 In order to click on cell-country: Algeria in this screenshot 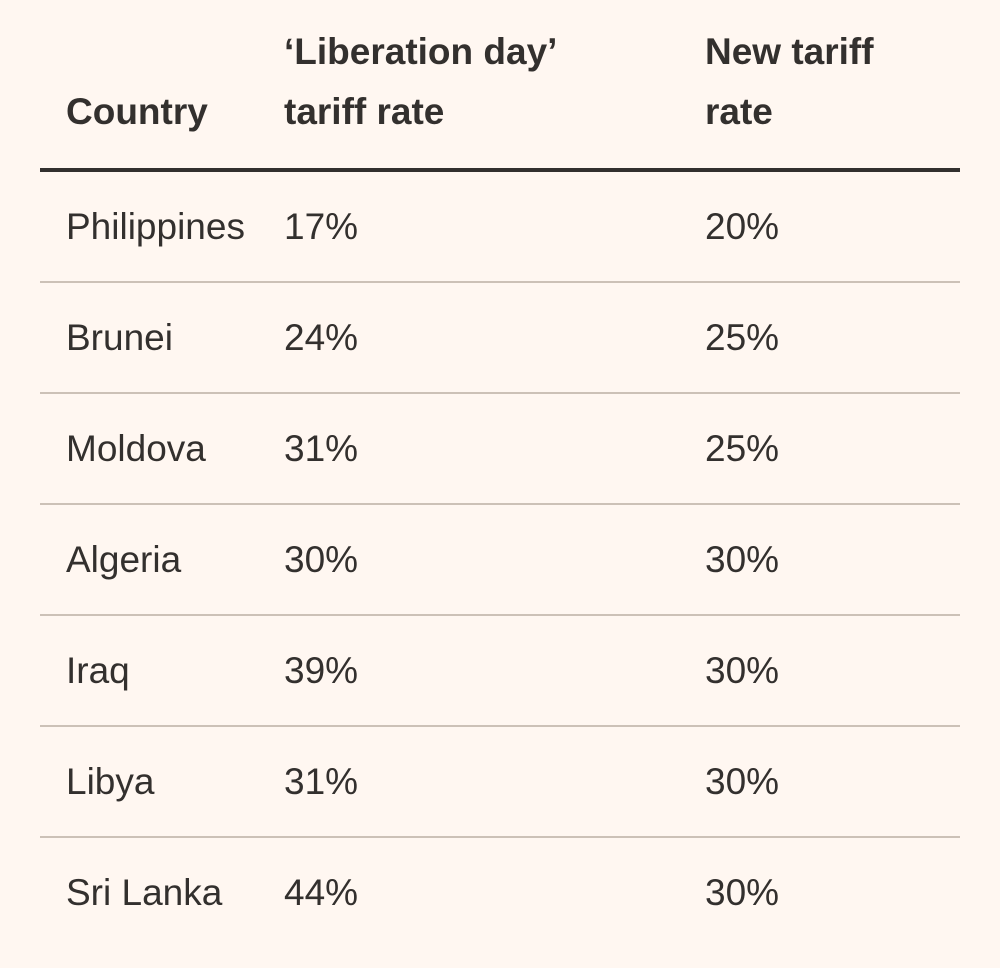, I will do `click(162, 560)`.